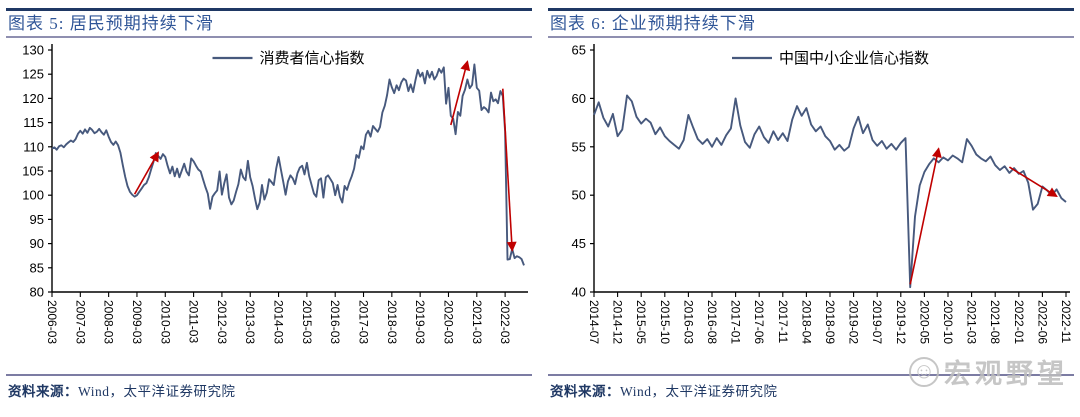  Describe the element at coordinates (52, 322) in the screenshot. I see `x-tick-label: 2006-03` at that location.